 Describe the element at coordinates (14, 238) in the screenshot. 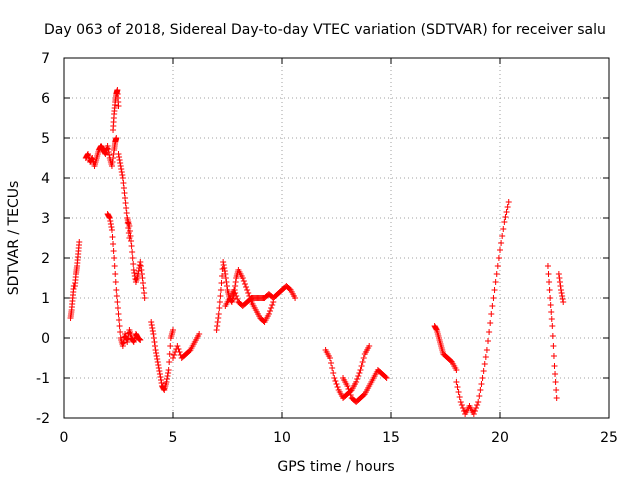

I see `y-axis-label: SDTVAR / TECUs` at that location.